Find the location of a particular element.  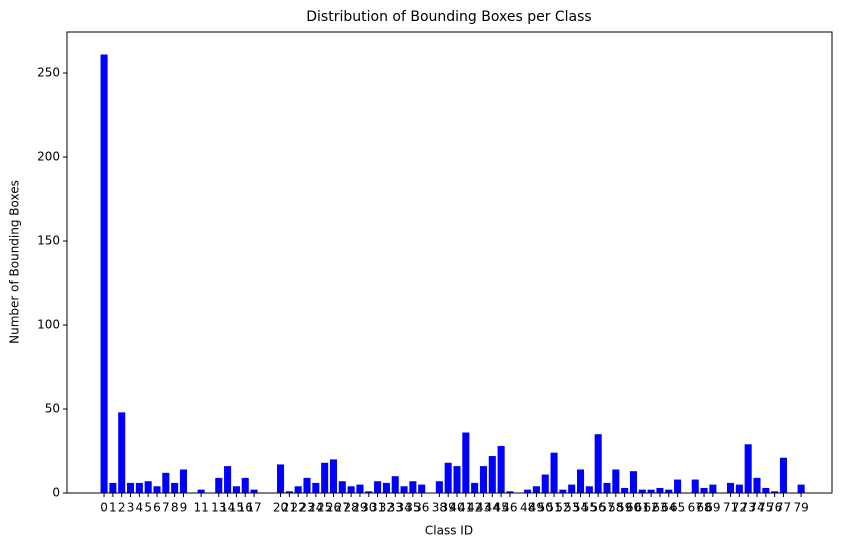

x-tick-label: 60 is located at coordinates (633, 508).